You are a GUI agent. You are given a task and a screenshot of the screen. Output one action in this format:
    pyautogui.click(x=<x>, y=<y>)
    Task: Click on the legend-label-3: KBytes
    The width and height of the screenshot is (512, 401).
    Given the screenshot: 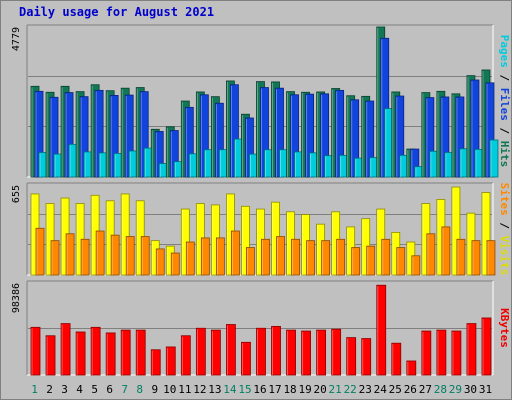 What is the action you would take?
    pyautogui.click(x=504, y=328)
    